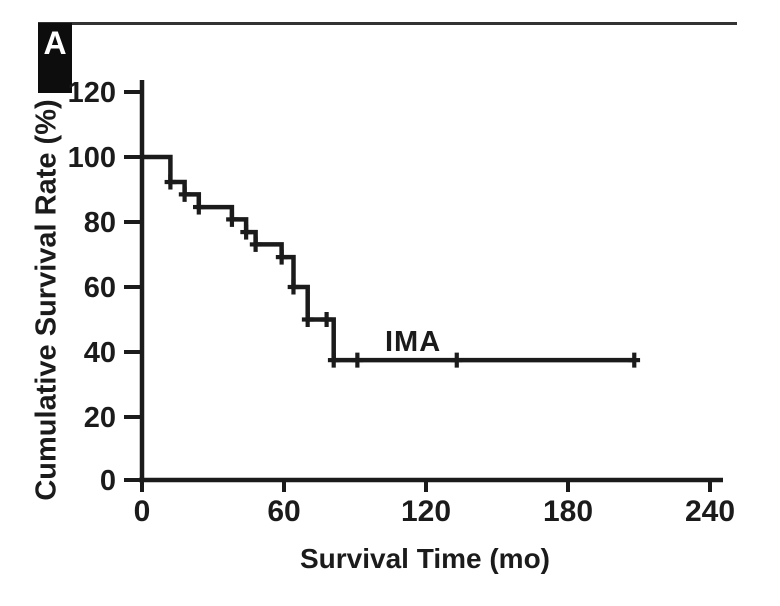 The image size is (780, 606). I want to click on x-tick-label: 180, so click(568, 511).